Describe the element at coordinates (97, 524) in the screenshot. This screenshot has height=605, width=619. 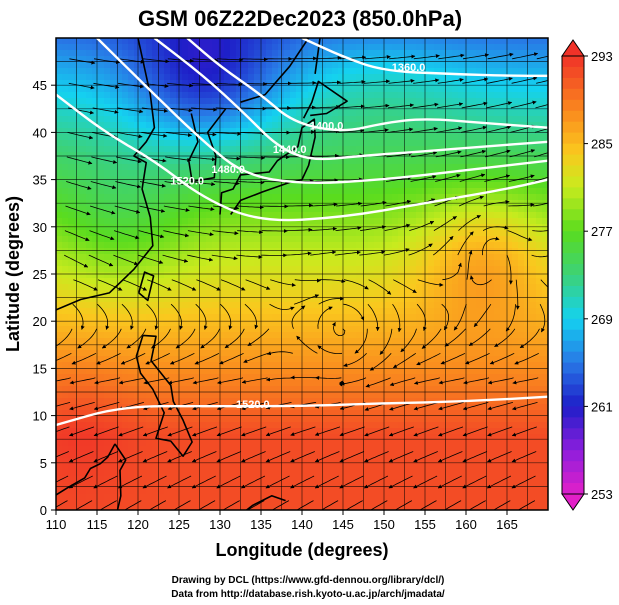
I see `x-tick-label: 115` at that location.